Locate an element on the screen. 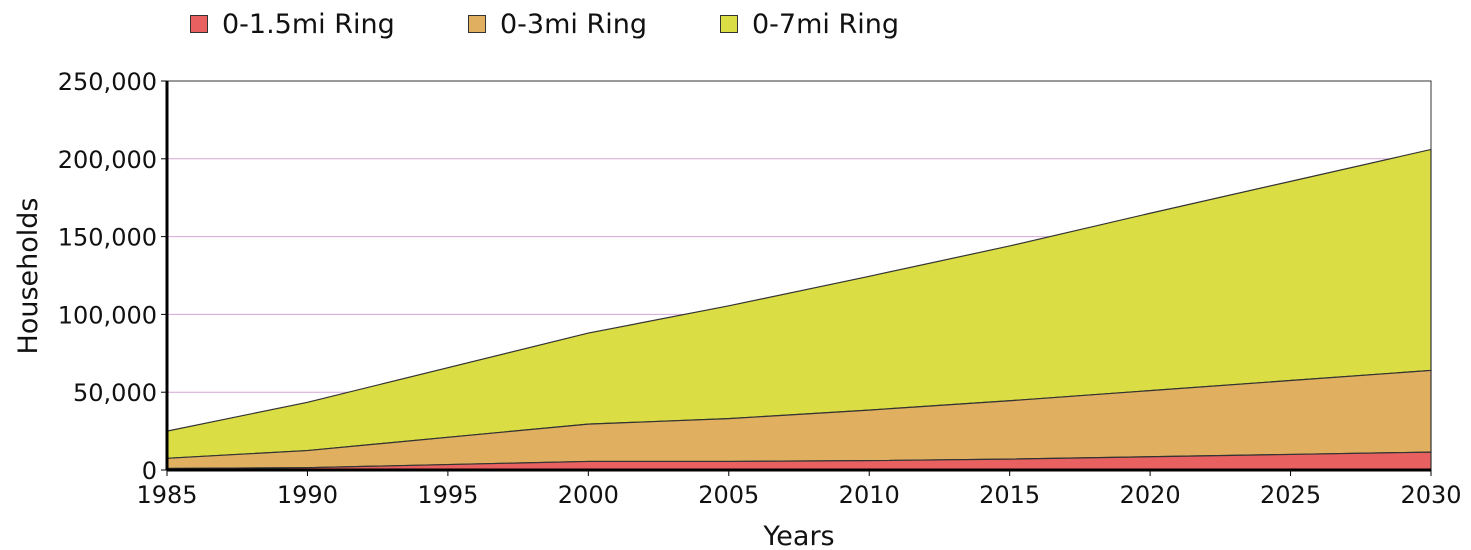  legend-item-0-3mi-ring: 0-3mi Ring is located at coordinates (557, 24).